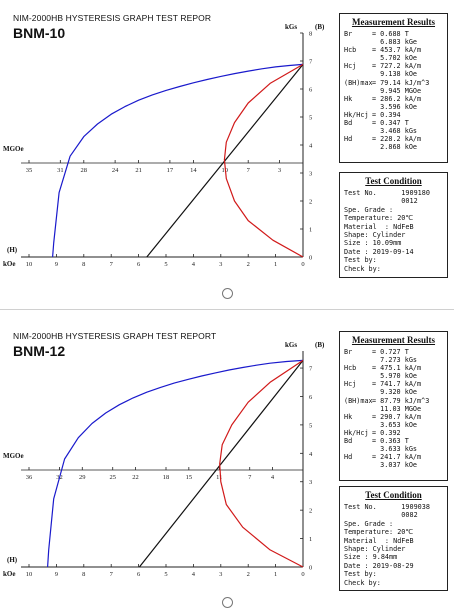 This screenshot has width=454, height=608. I want to click on energy-tick-label: 10, so click(224, 170).